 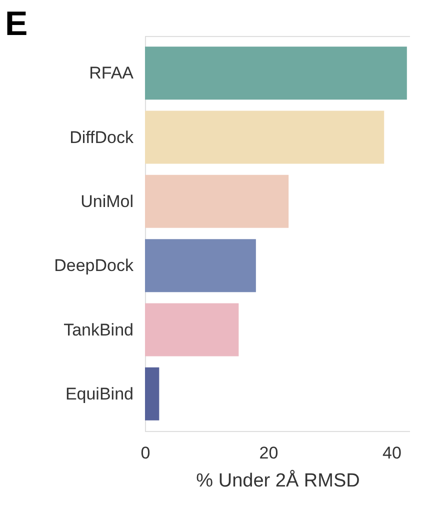 What do you see at coordinates (111, 73) in the screenshot?
I see `y-tick-label: RFAA` at bounding box center [111, 73].